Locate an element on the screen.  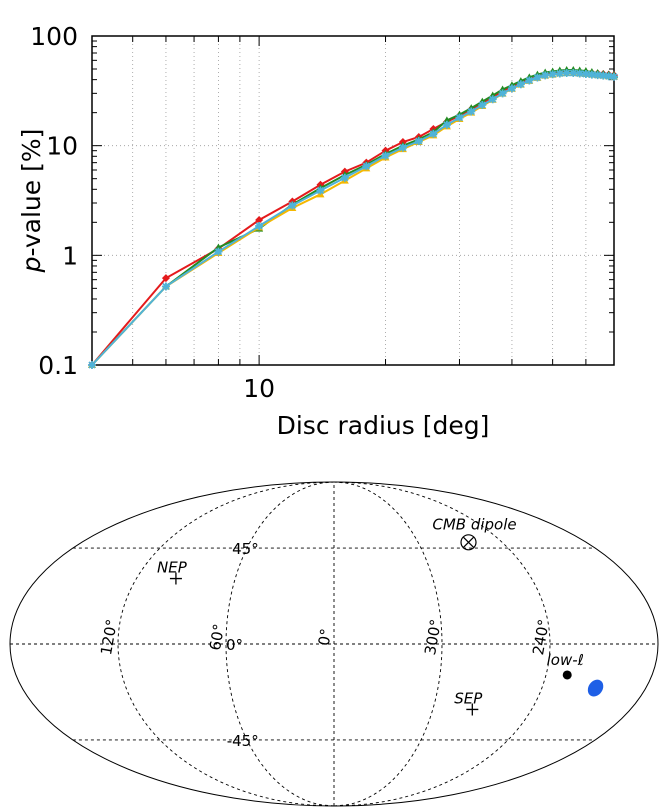
point-label: SEP is located at coordinates (468, 698).